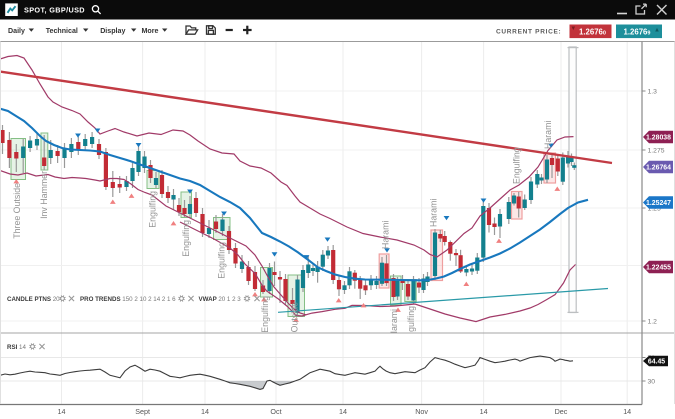 The image size is (675, 419). I want to click on svg-text: Oct, so click(275, 411).